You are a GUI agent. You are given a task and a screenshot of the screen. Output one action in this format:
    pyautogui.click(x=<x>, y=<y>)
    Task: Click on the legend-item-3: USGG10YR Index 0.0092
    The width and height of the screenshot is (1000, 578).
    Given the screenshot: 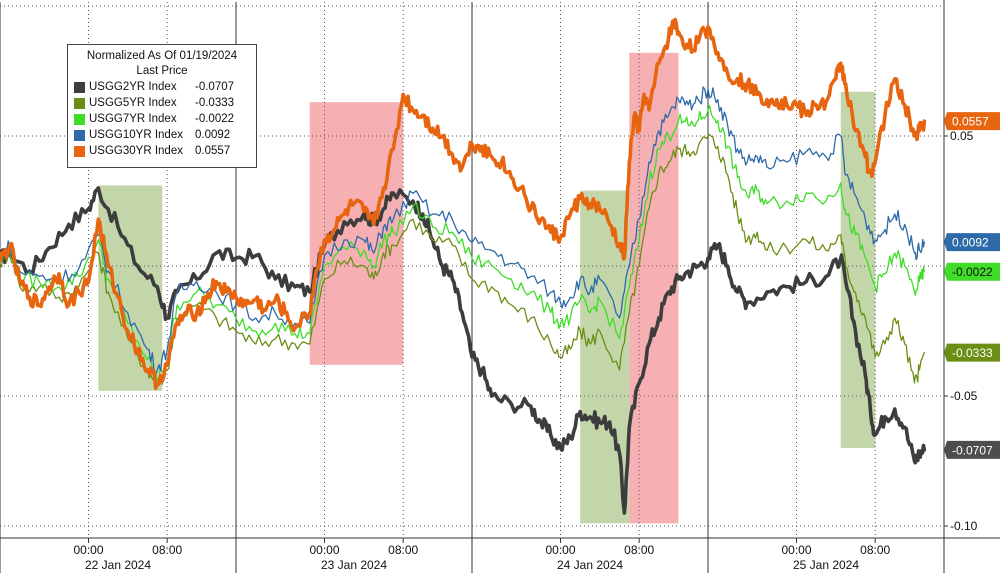 What is the action you would take?
    pyautogui.click(x=162, y=135)
    